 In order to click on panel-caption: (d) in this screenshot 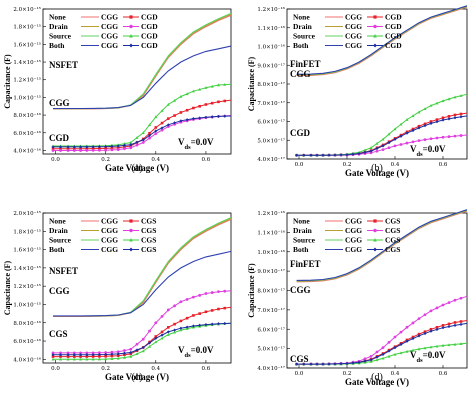, I will do `click(377, 377)`.